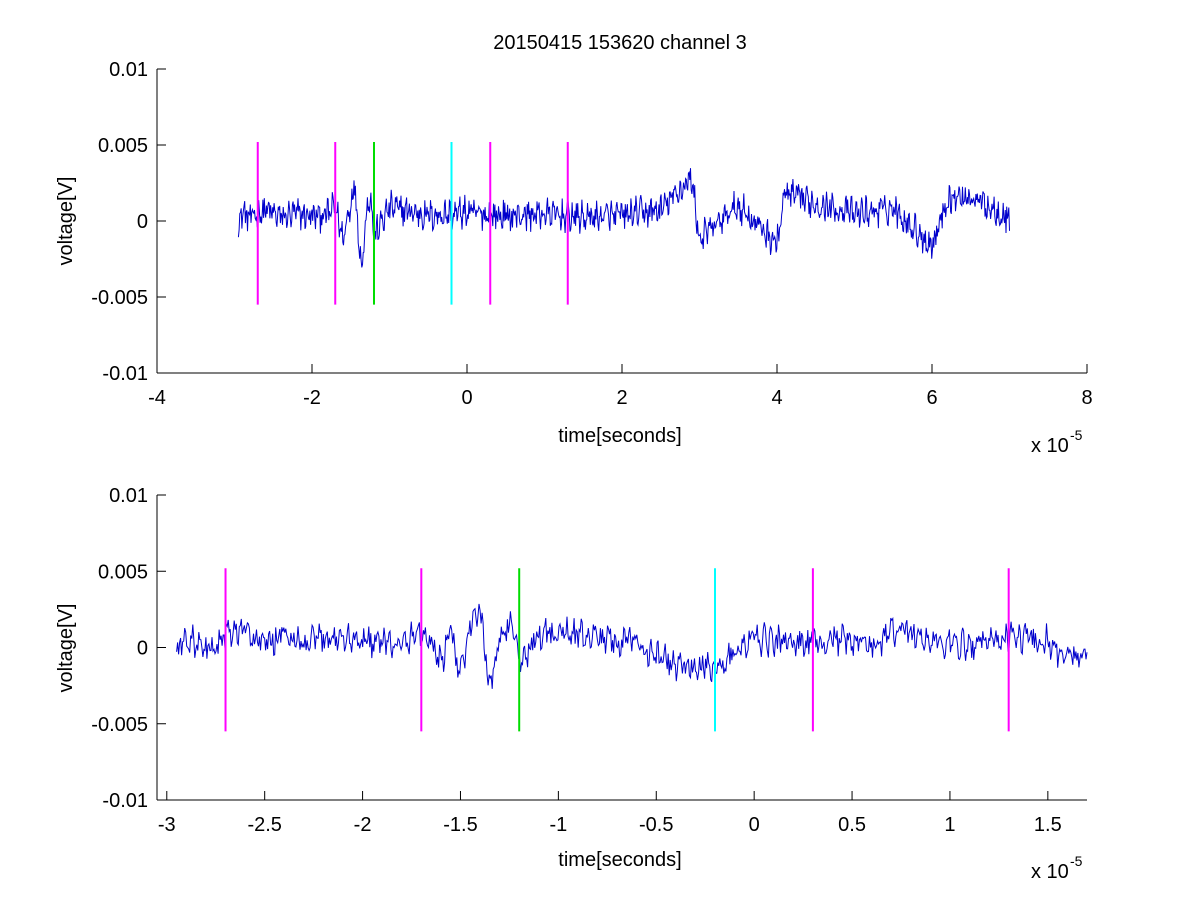  What do you see at coordinates (1050, 872) in the screenshot?
I see `bottom-x-multiplier-base: x 10` at bounding box center [1050, 872].